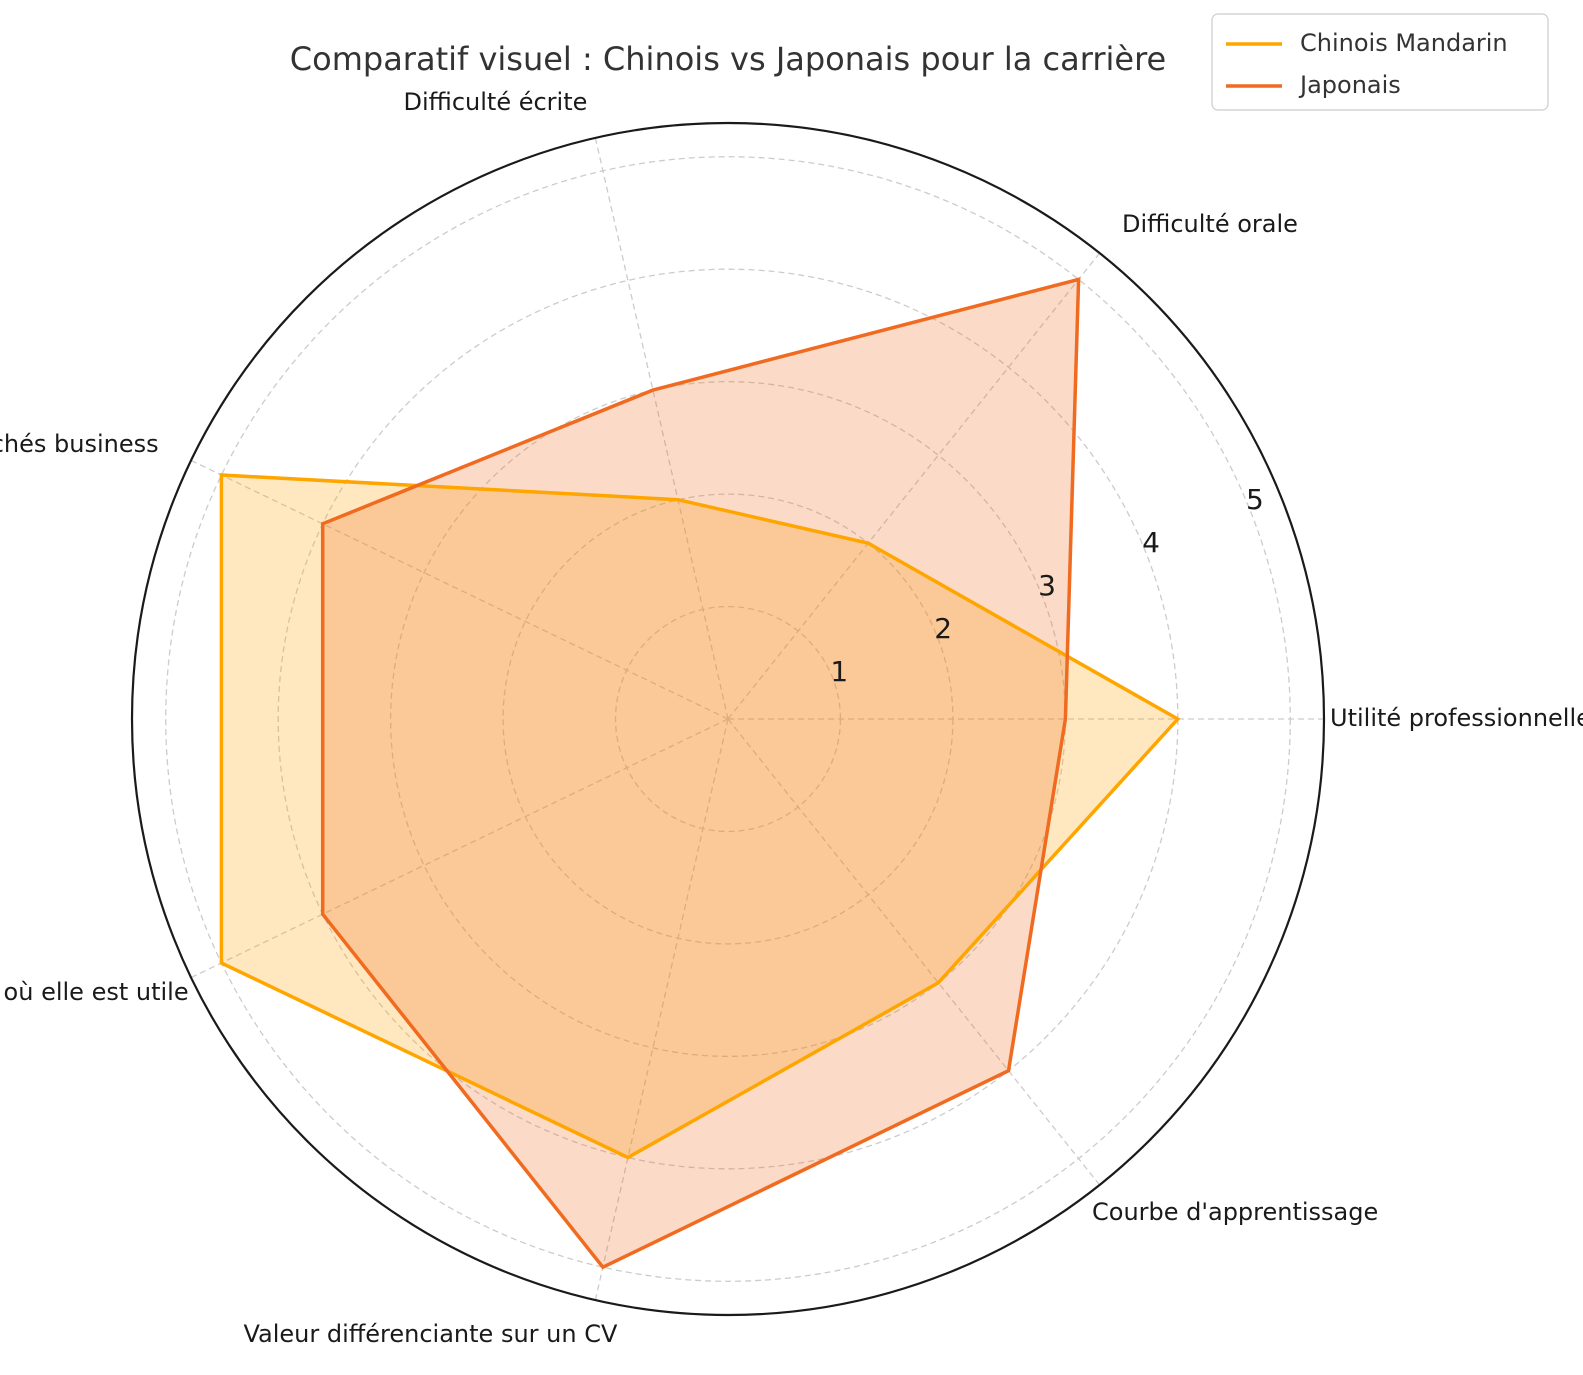 The width and height of the screenshot is (1583, 1375). I want to click on axis-label: Débouchés business, so click(79, 444).